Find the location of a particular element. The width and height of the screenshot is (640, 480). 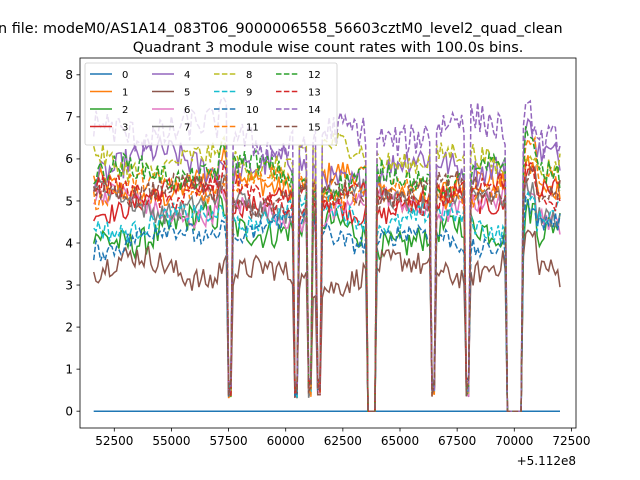

y-tick-label: 3 is located at coordinates (69, 285).